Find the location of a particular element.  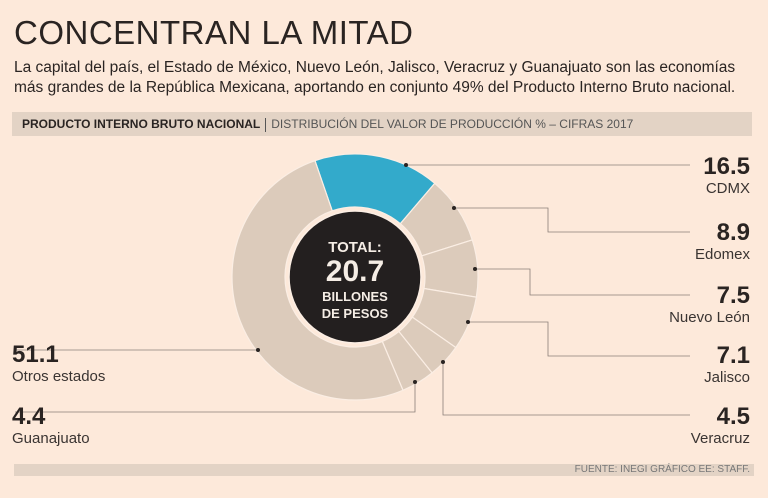

label-guanajuato: 4.4 Guanajuato is located at coordinates (51, 425).